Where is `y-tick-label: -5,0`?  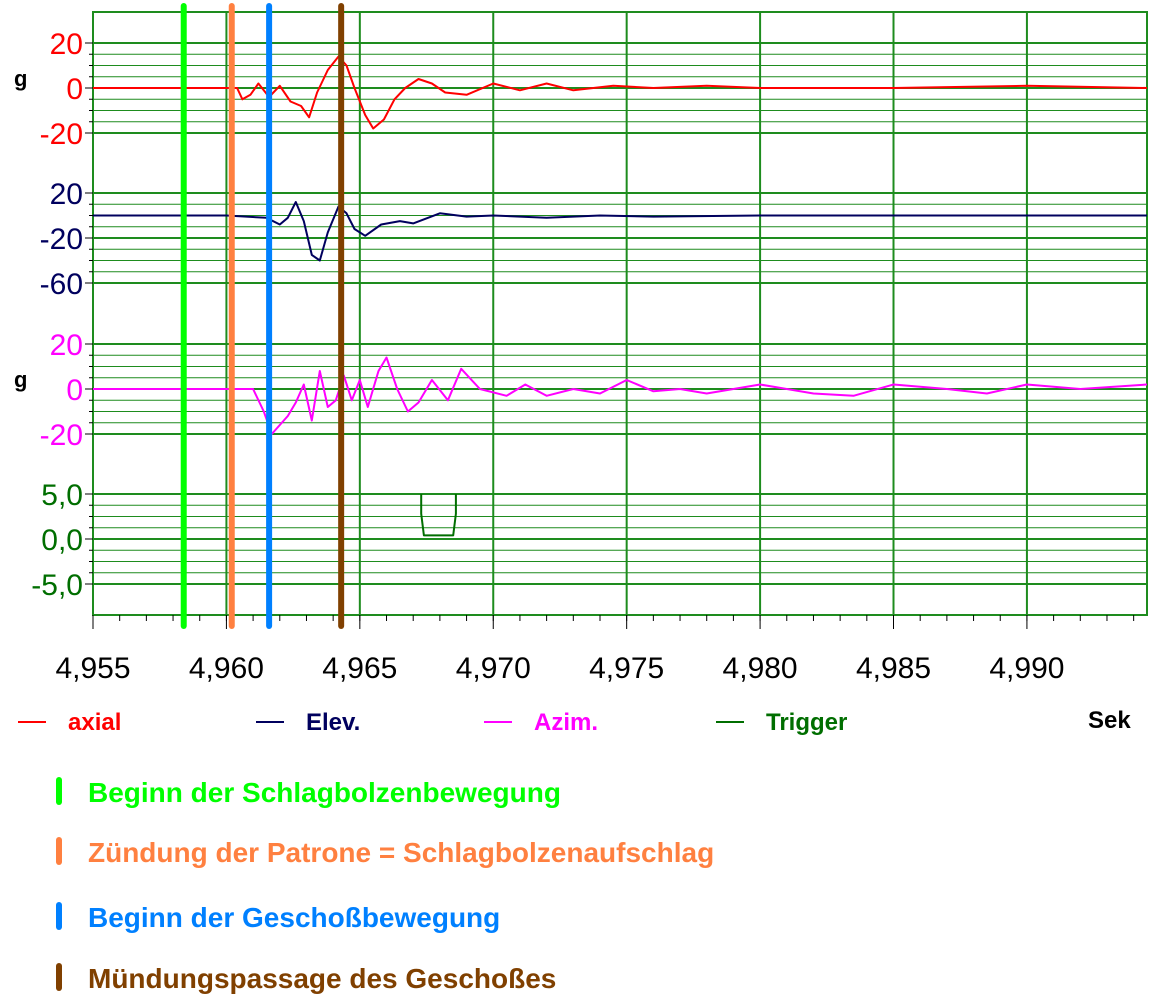 y-tick-label: -5,0 is located at coordinates (57, 585).